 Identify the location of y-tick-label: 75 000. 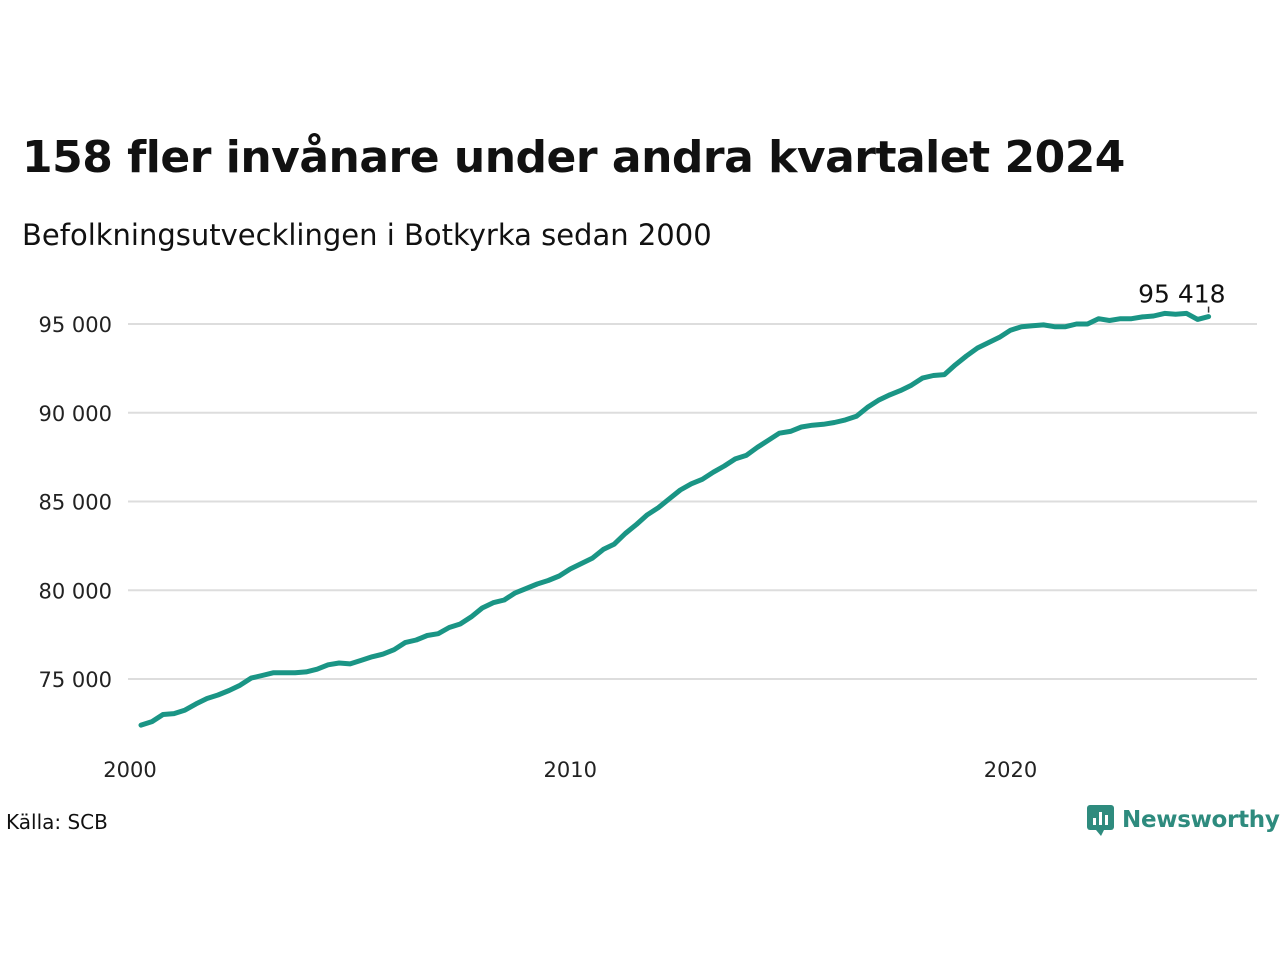
(75, 680).